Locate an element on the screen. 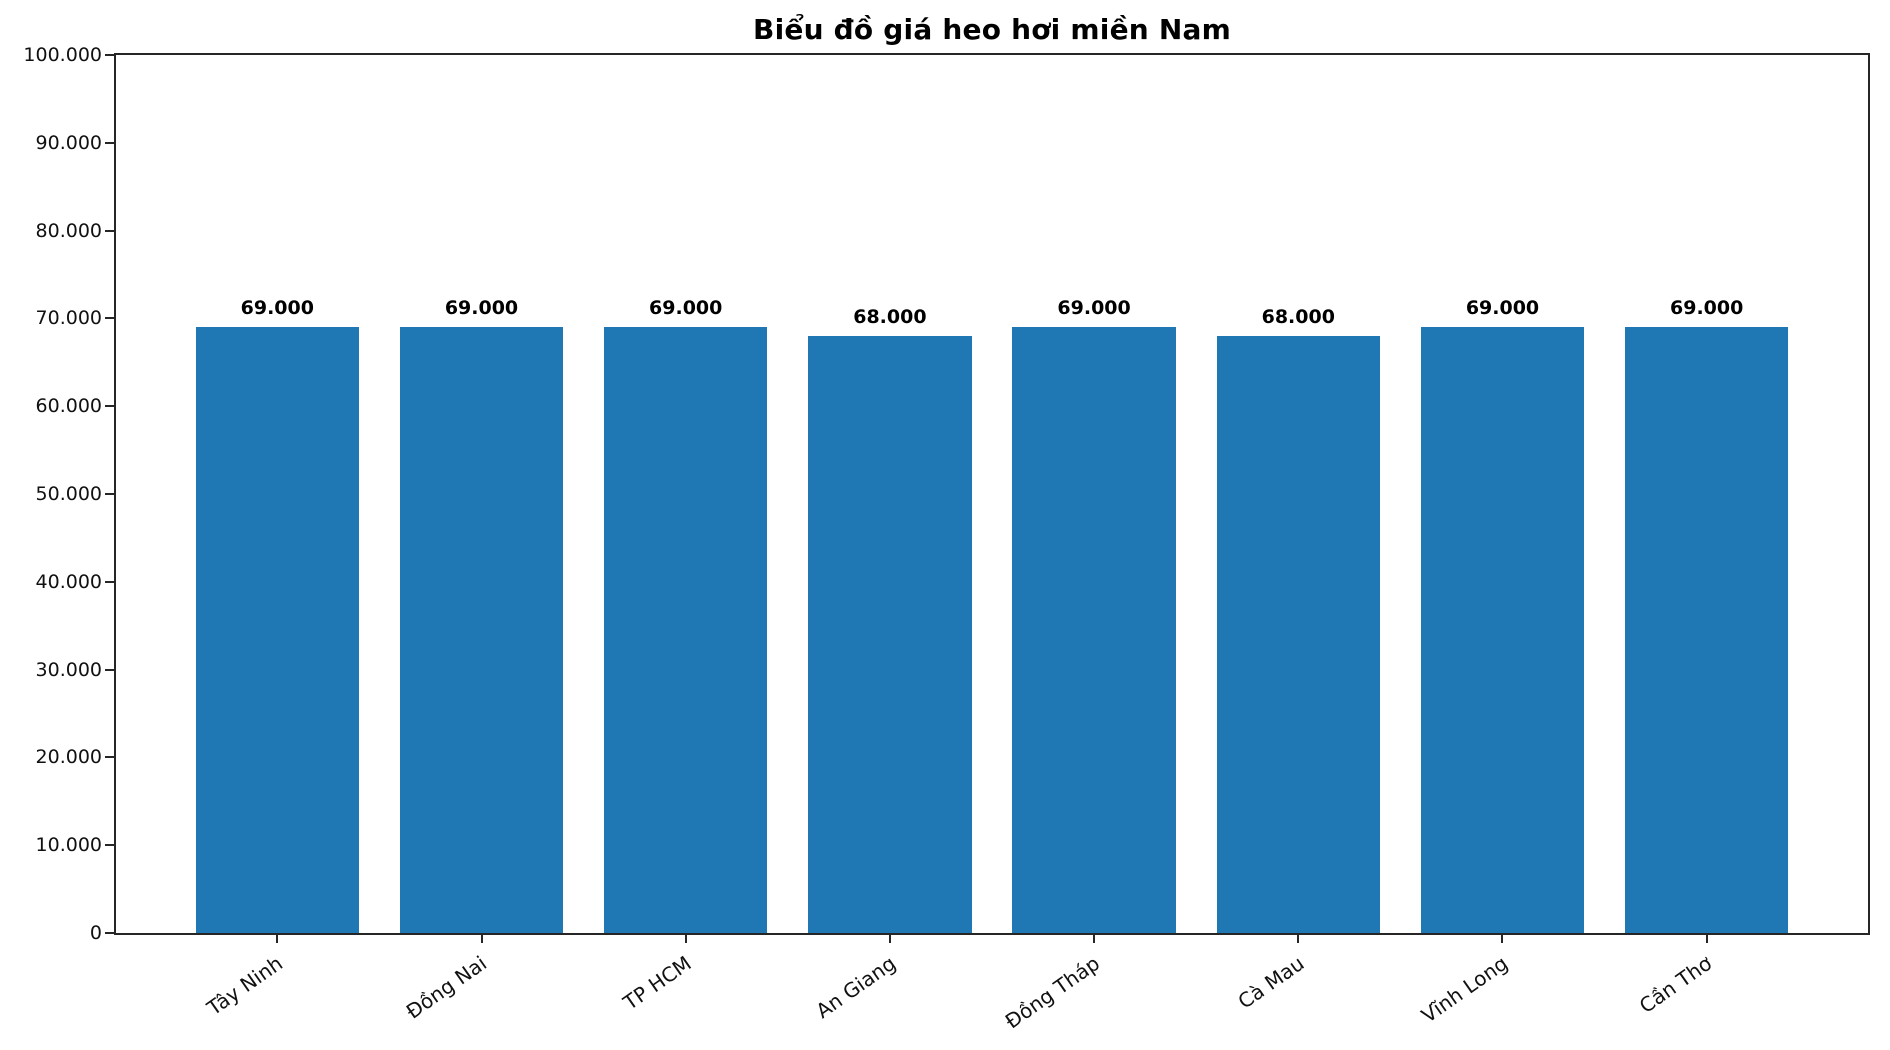 The image size is (1890, 1050). y-axis-tick-label: 20.000 is located at coordinates (68, 757).